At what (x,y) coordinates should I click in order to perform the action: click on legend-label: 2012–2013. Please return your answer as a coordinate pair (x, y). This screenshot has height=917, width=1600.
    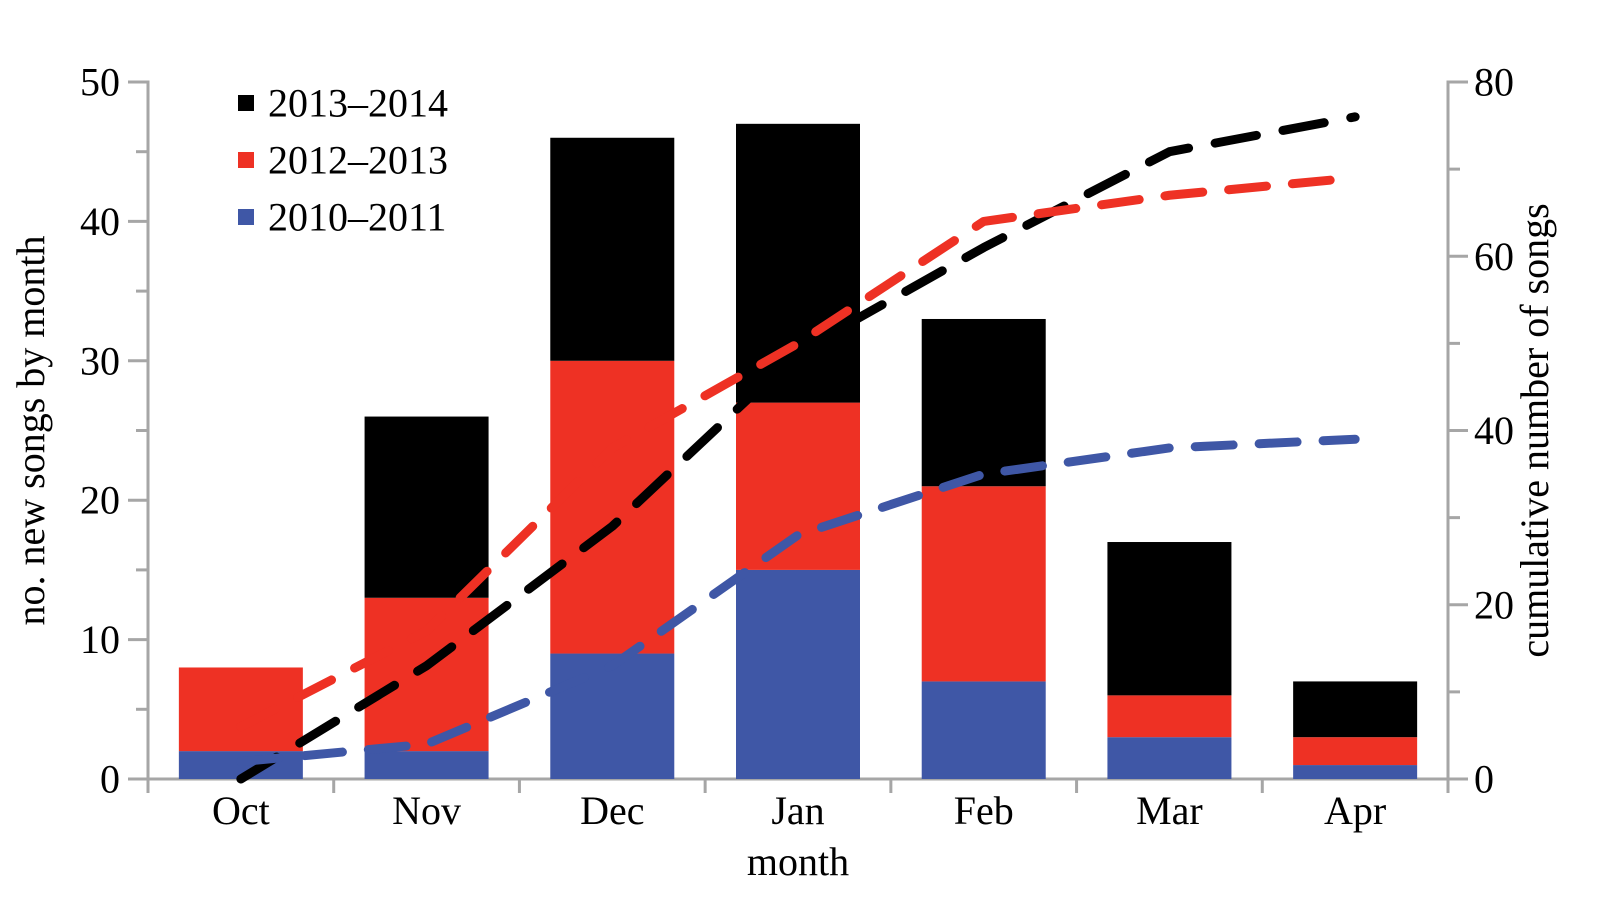
    Looking at the image, I should click on (358, 160).